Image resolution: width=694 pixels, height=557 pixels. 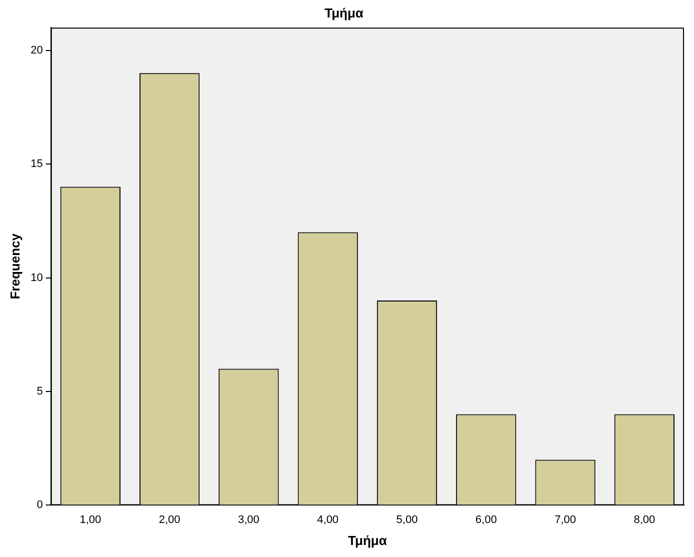 I want to click on y-axis-title: Frequency, so click(x=14, y=266).